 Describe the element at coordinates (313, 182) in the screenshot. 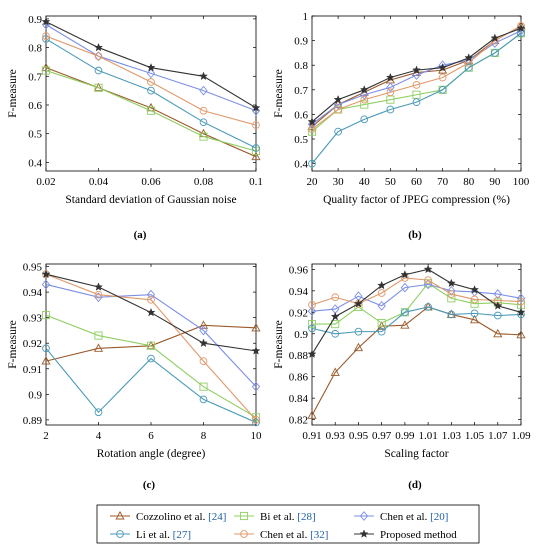

I see `x-tick-label: 20` at that location.